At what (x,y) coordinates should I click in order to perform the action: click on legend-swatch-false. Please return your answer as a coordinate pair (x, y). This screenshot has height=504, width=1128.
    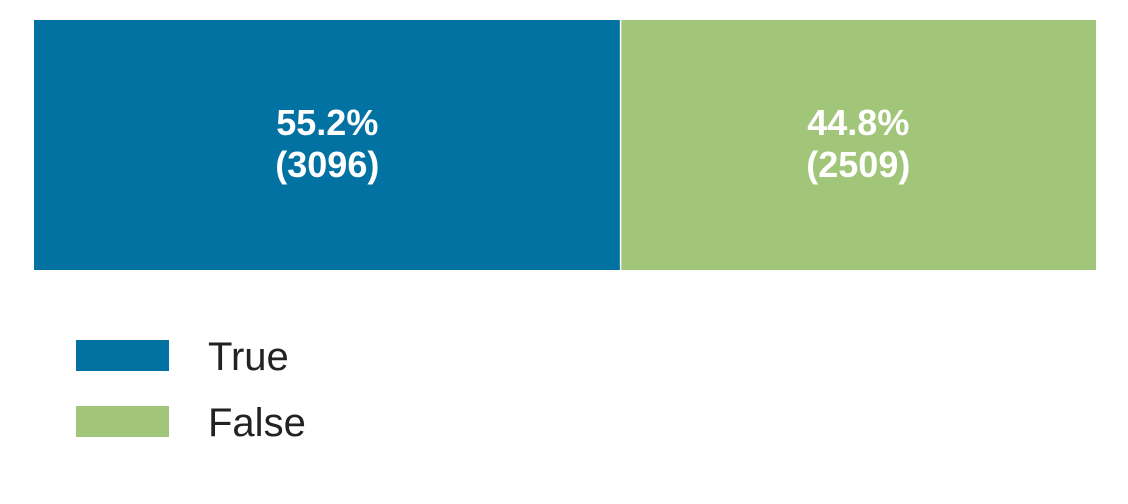
    Looking at the image, I should click on (122, 421).